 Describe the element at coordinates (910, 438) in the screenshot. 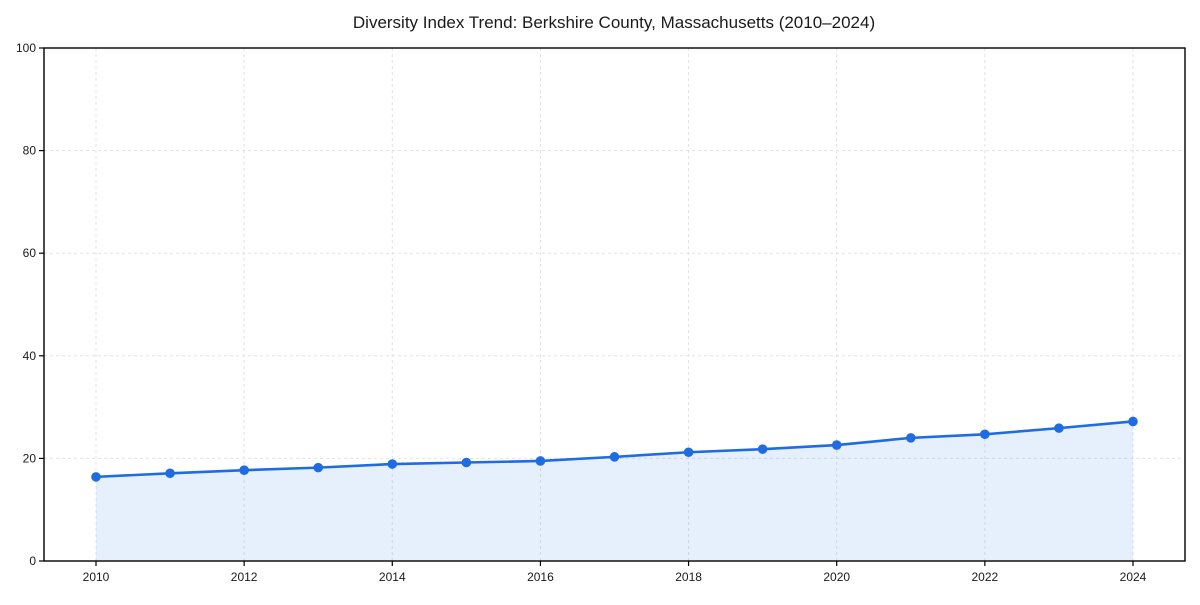

I see `data-point-2021` at that location.